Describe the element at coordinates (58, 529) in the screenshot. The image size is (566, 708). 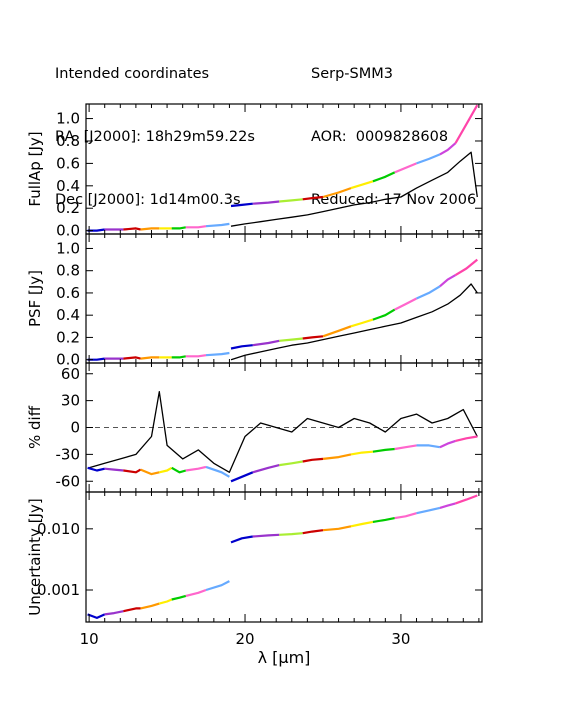
I see `y-tick-label: 0.010` at that location.